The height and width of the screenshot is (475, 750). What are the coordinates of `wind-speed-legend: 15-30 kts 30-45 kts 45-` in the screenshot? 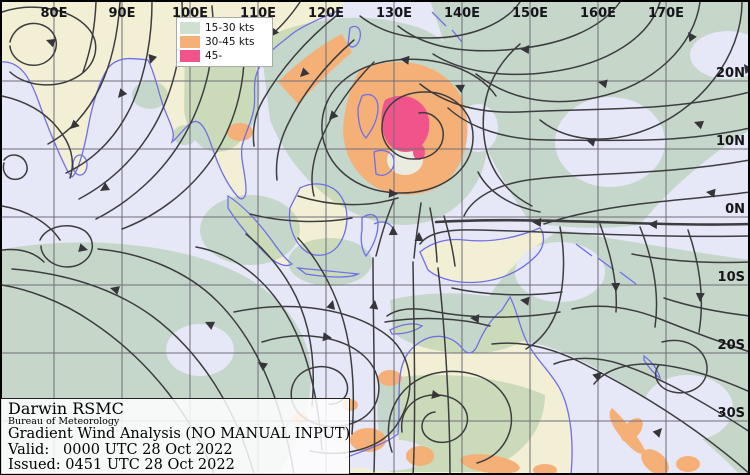 It's located at (224, 42).